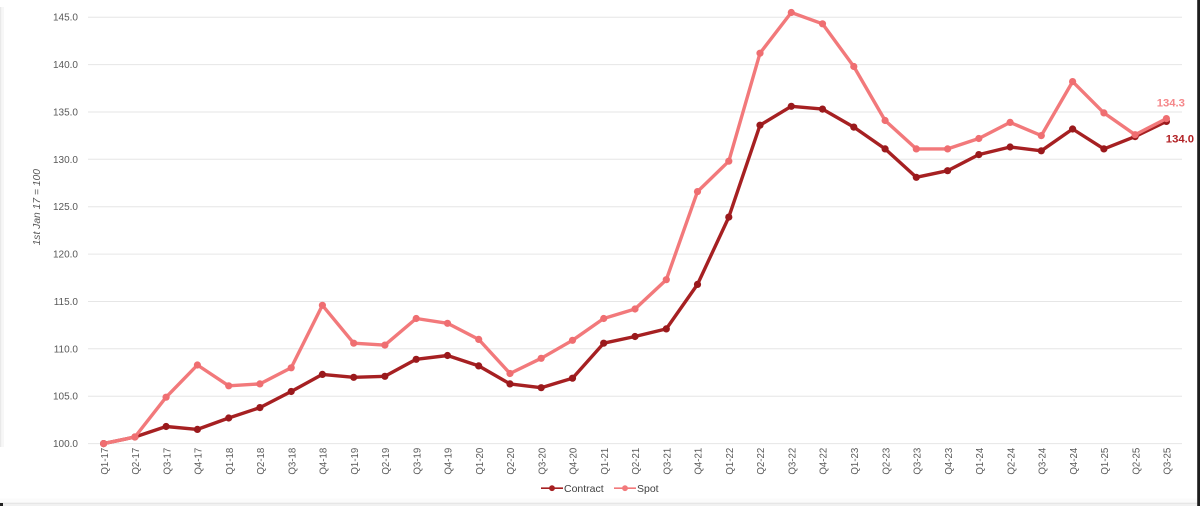 The image size is (1200, 506). I want to click on svg-text: Q1-24, so click(980, 461).